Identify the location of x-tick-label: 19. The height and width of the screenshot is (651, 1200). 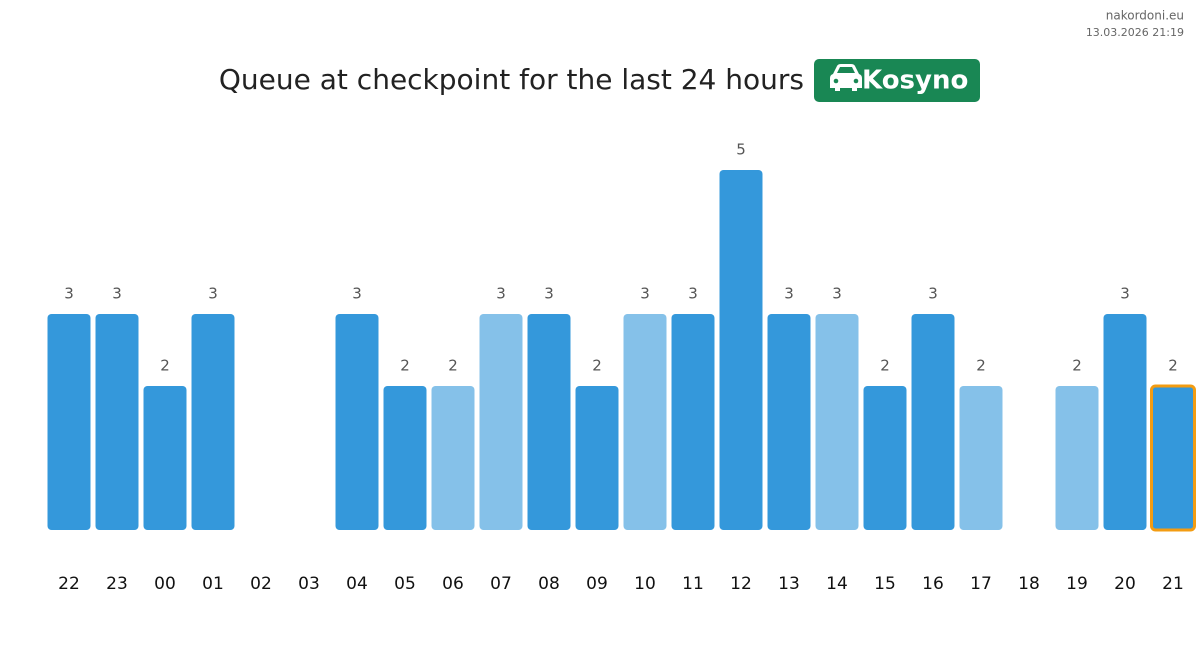
(1077, 584).